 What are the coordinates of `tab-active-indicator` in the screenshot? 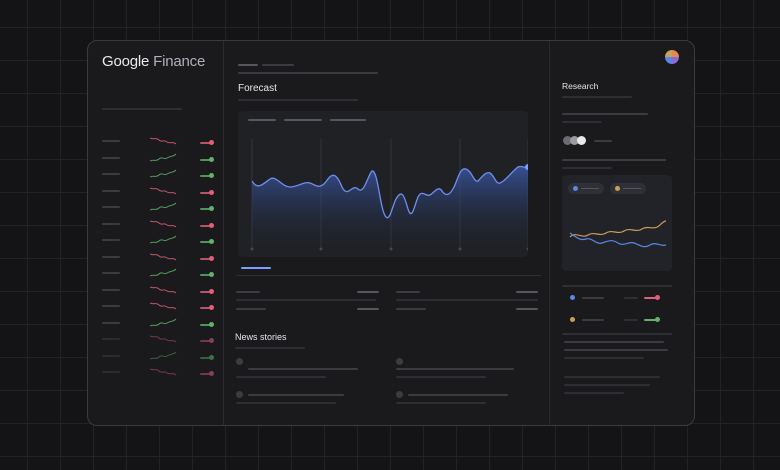 It's located at (256, 268).